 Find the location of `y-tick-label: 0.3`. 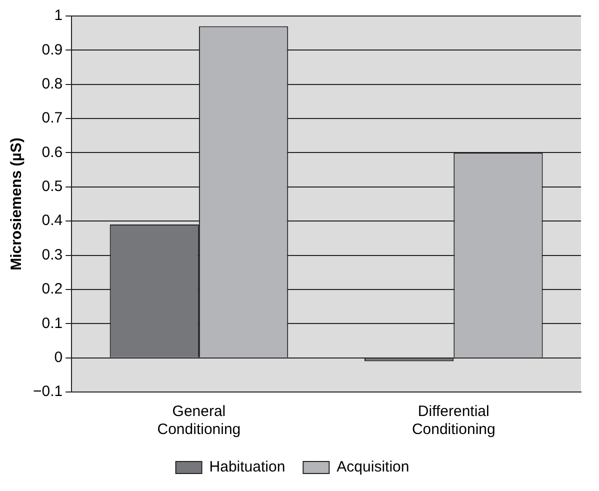

y-tick-label: 0.3 is located at coordinates (52, 255).